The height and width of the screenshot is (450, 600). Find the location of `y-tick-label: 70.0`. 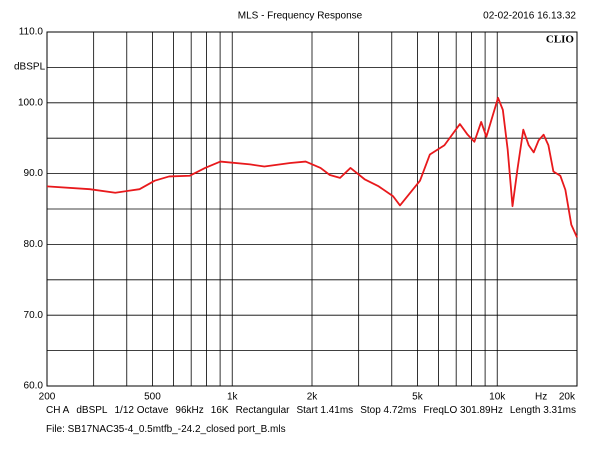

y-tick-label: 70.0 is located at coordinates (34, 315).